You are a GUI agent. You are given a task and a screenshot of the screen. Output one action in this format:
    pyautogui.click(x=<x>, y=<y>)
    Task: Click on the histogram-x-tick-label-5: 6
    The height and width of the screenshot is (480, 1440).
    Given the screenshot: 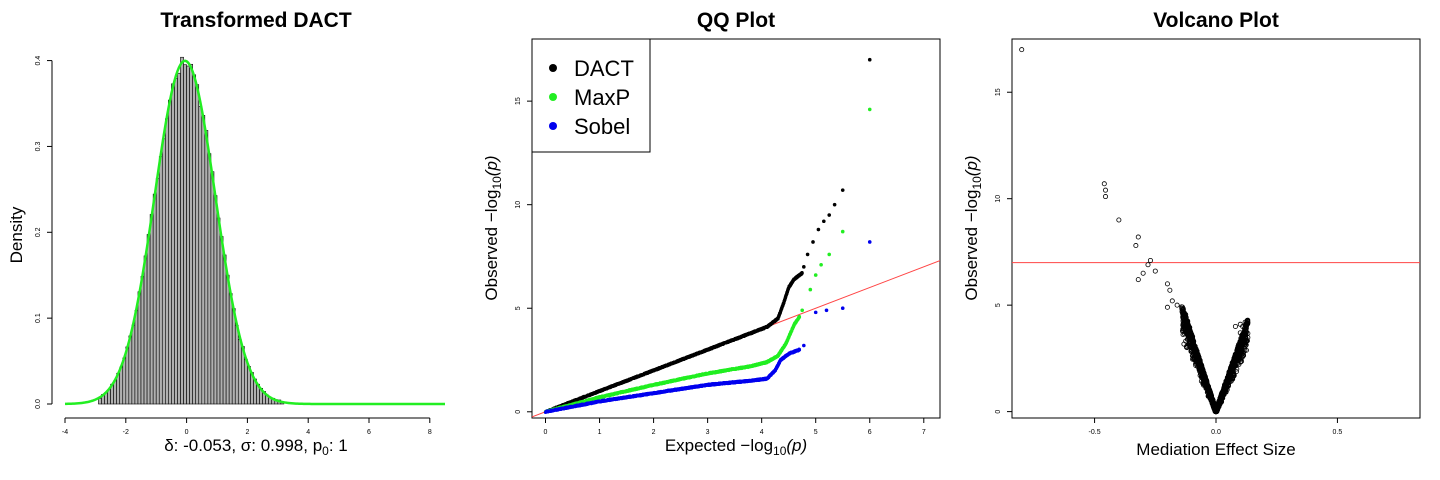 What is the action you would take?
    pyautogui.click(x=369, y=432)
    